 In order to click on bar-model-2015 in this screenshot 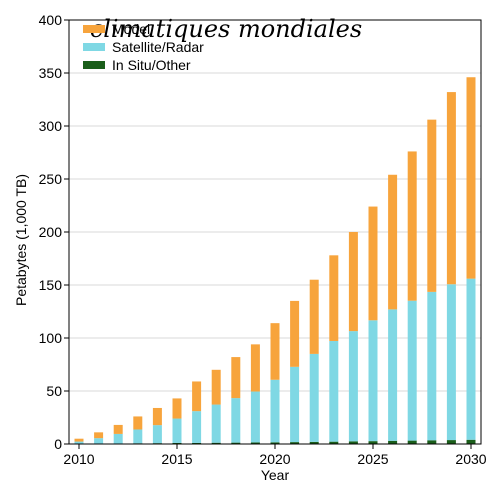, I will do `click(177, 408)`.